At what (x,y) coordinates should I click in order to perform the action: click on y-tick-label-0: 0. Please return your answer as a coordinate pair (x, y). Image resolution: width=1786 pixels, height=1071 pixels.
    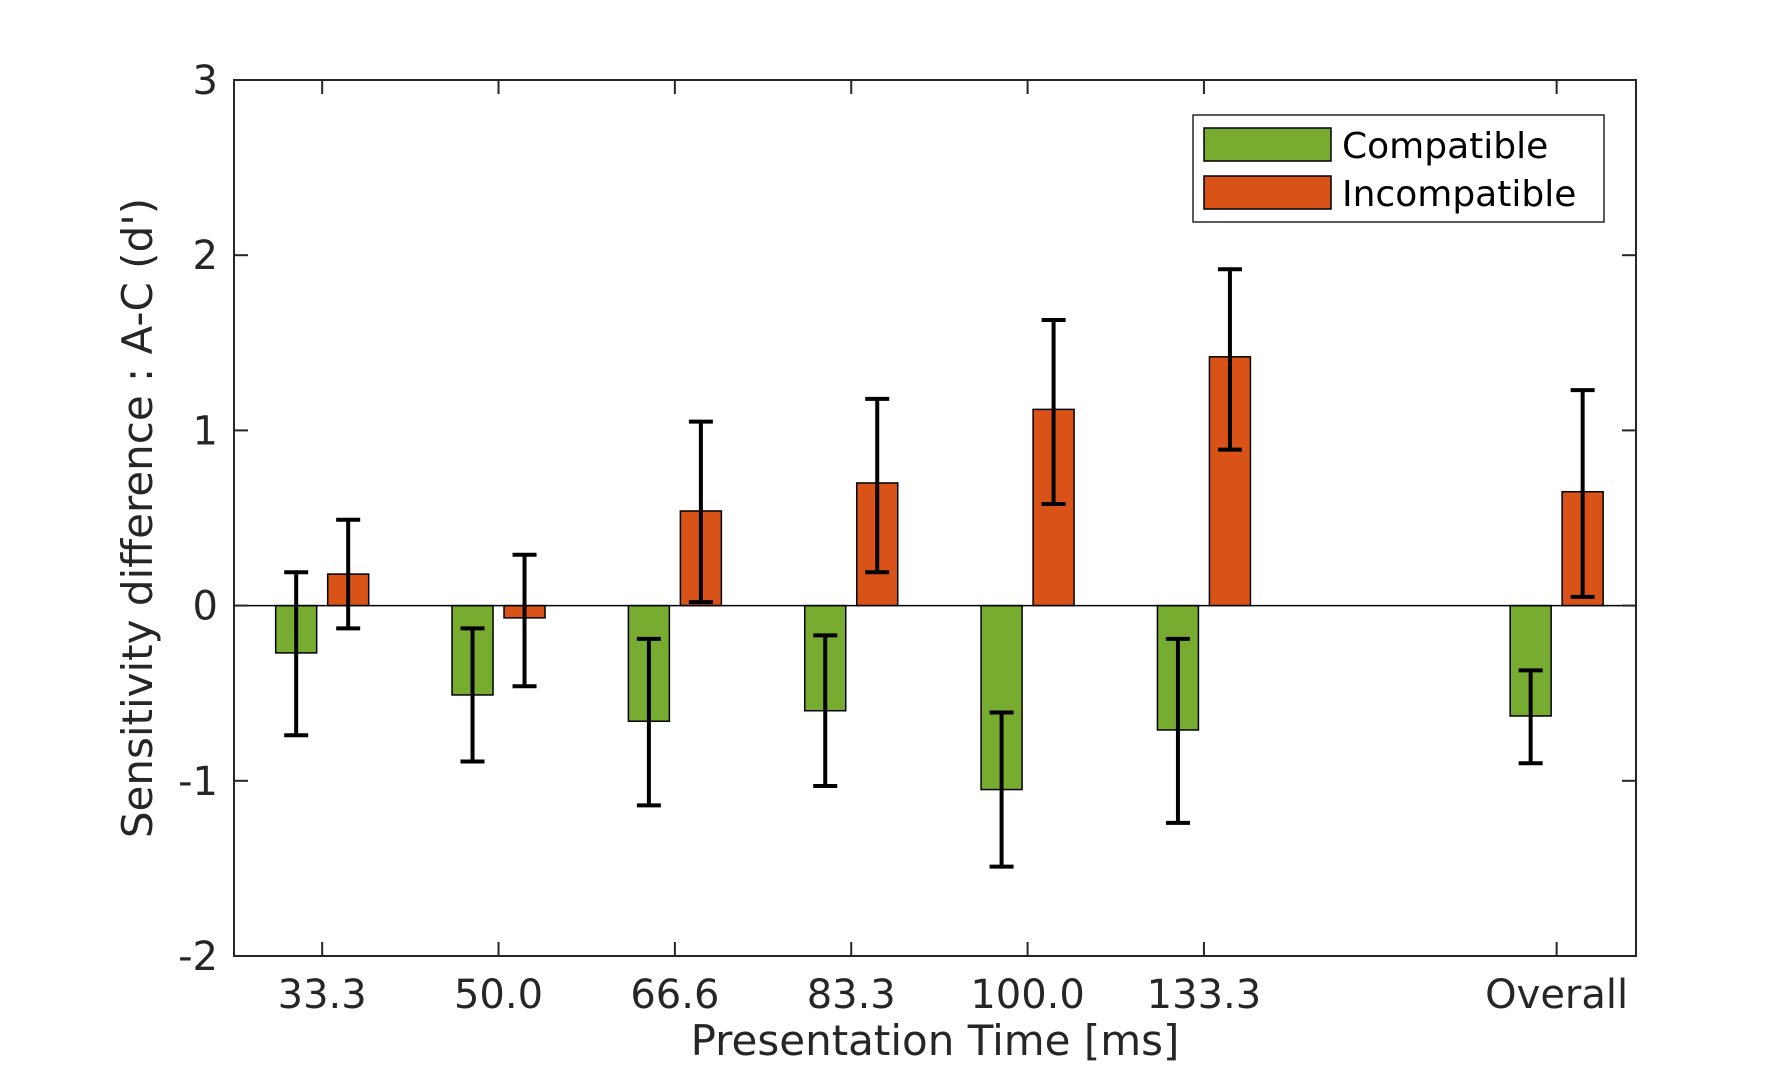
    Looking at the image, I should click on (205, 607).